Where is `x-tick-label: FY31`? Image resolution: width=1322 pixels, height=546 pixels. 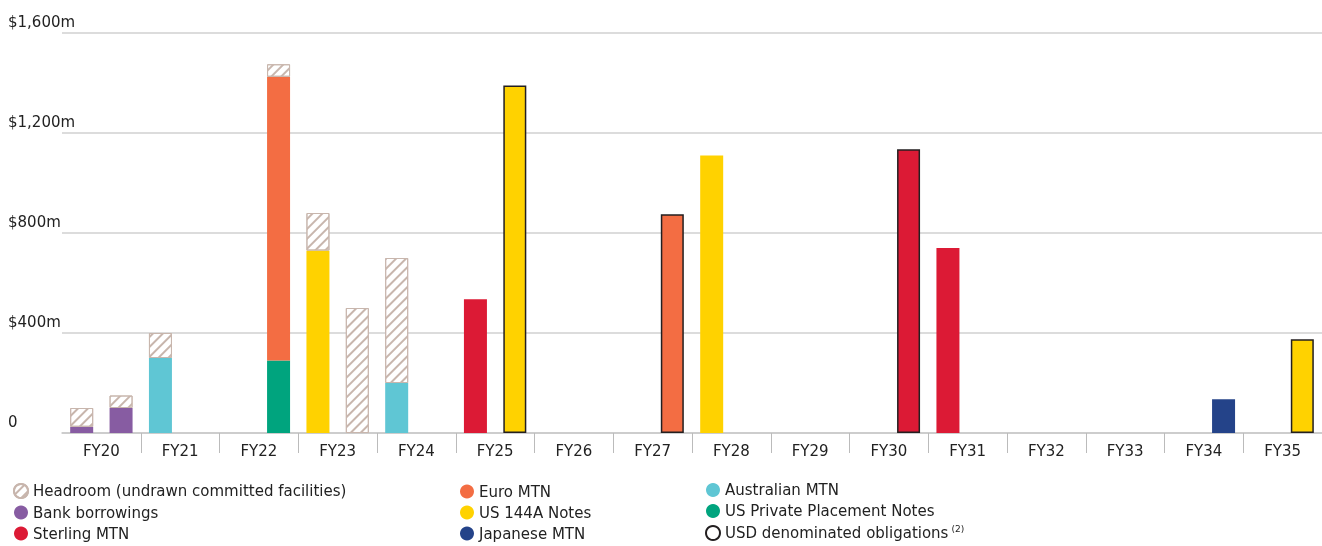 x-tick-label: FY31 is located at coordinates (968, 450).